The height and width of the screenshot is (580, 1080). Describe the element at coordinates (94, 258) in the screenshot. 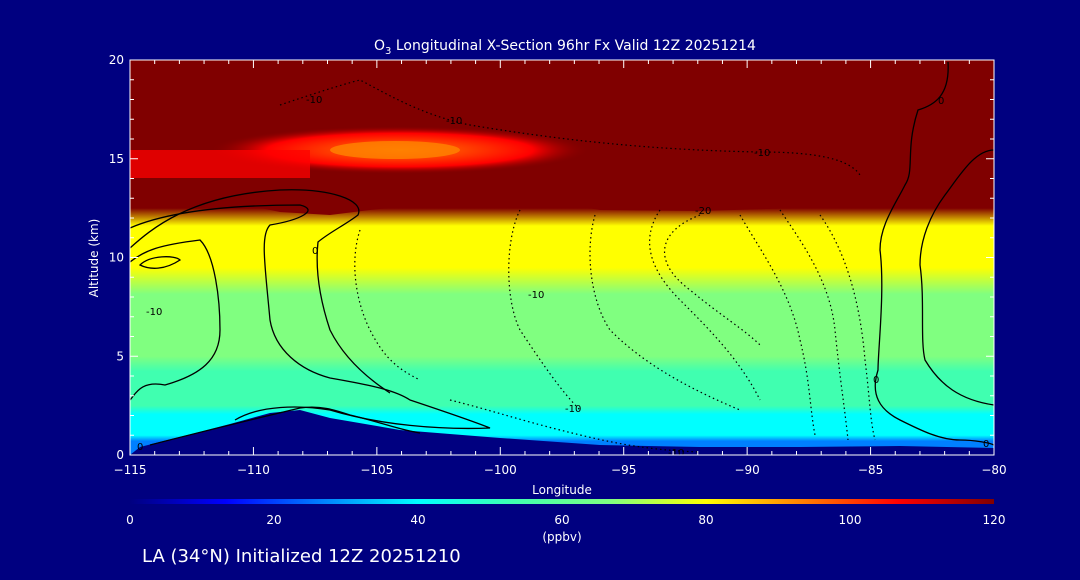

I see `y-axis-label: Altitude (km)` at that location.